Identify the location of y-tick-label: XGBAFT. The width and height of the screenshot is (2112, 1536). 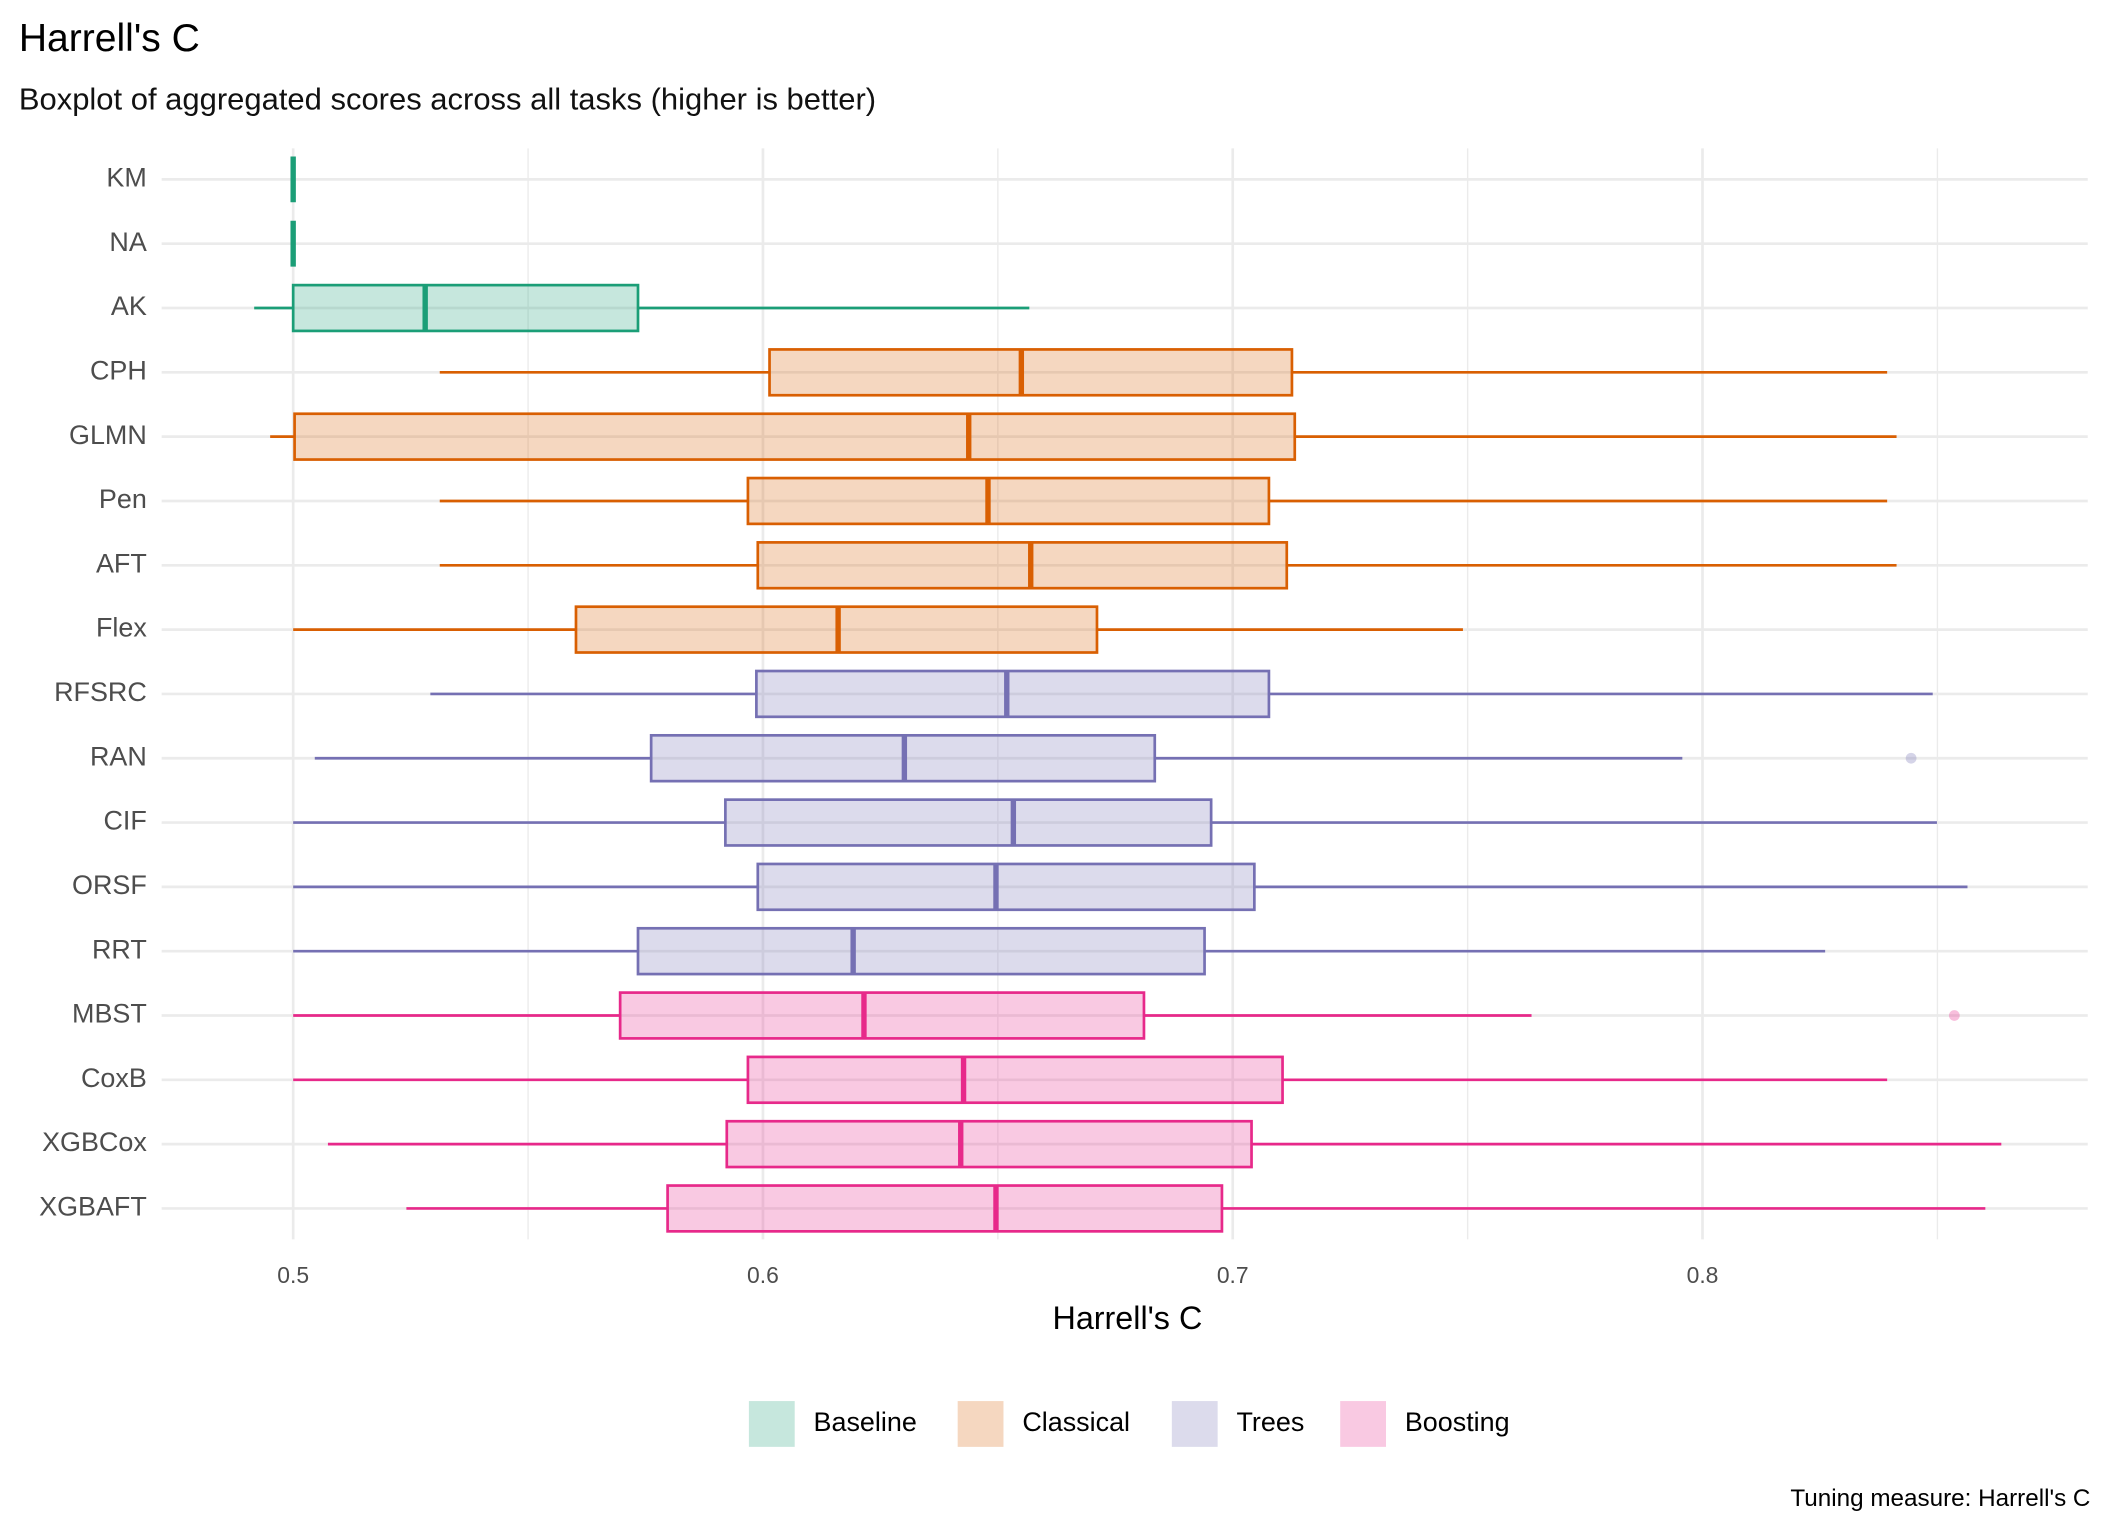
(93, 1207).